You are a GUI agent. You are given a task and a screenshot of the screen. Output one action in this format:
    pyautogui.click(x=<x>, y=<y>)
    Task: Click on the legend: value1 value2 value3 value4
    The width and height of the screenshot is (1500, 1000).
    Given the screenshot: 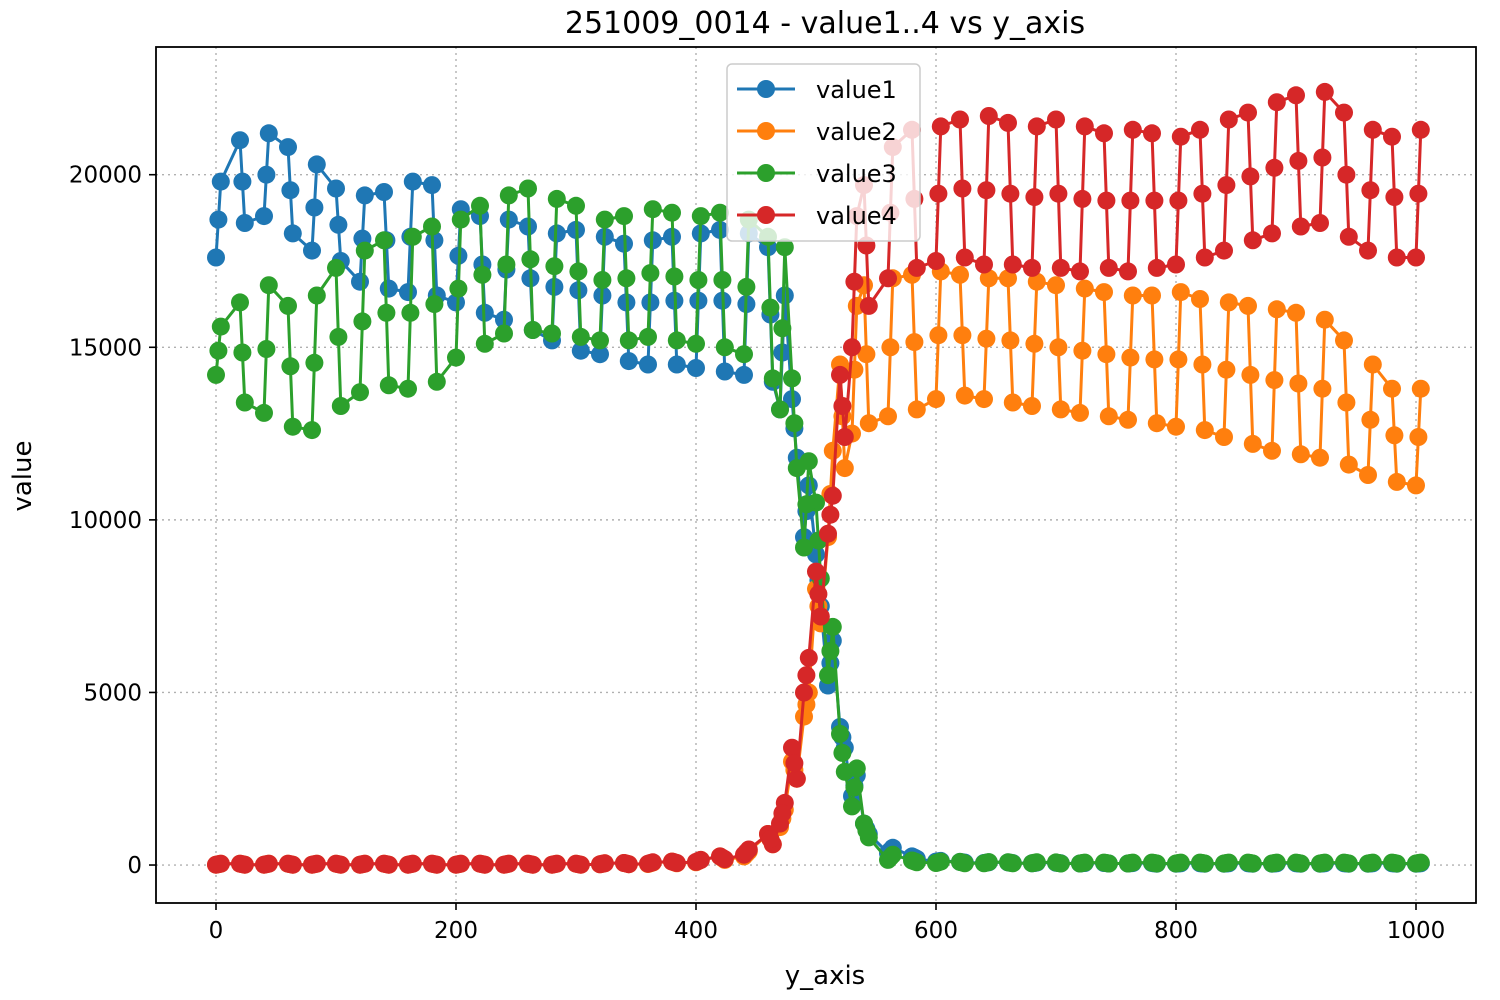 What is the action you would take?
    pyautogui.click(x=823, y=152)
    